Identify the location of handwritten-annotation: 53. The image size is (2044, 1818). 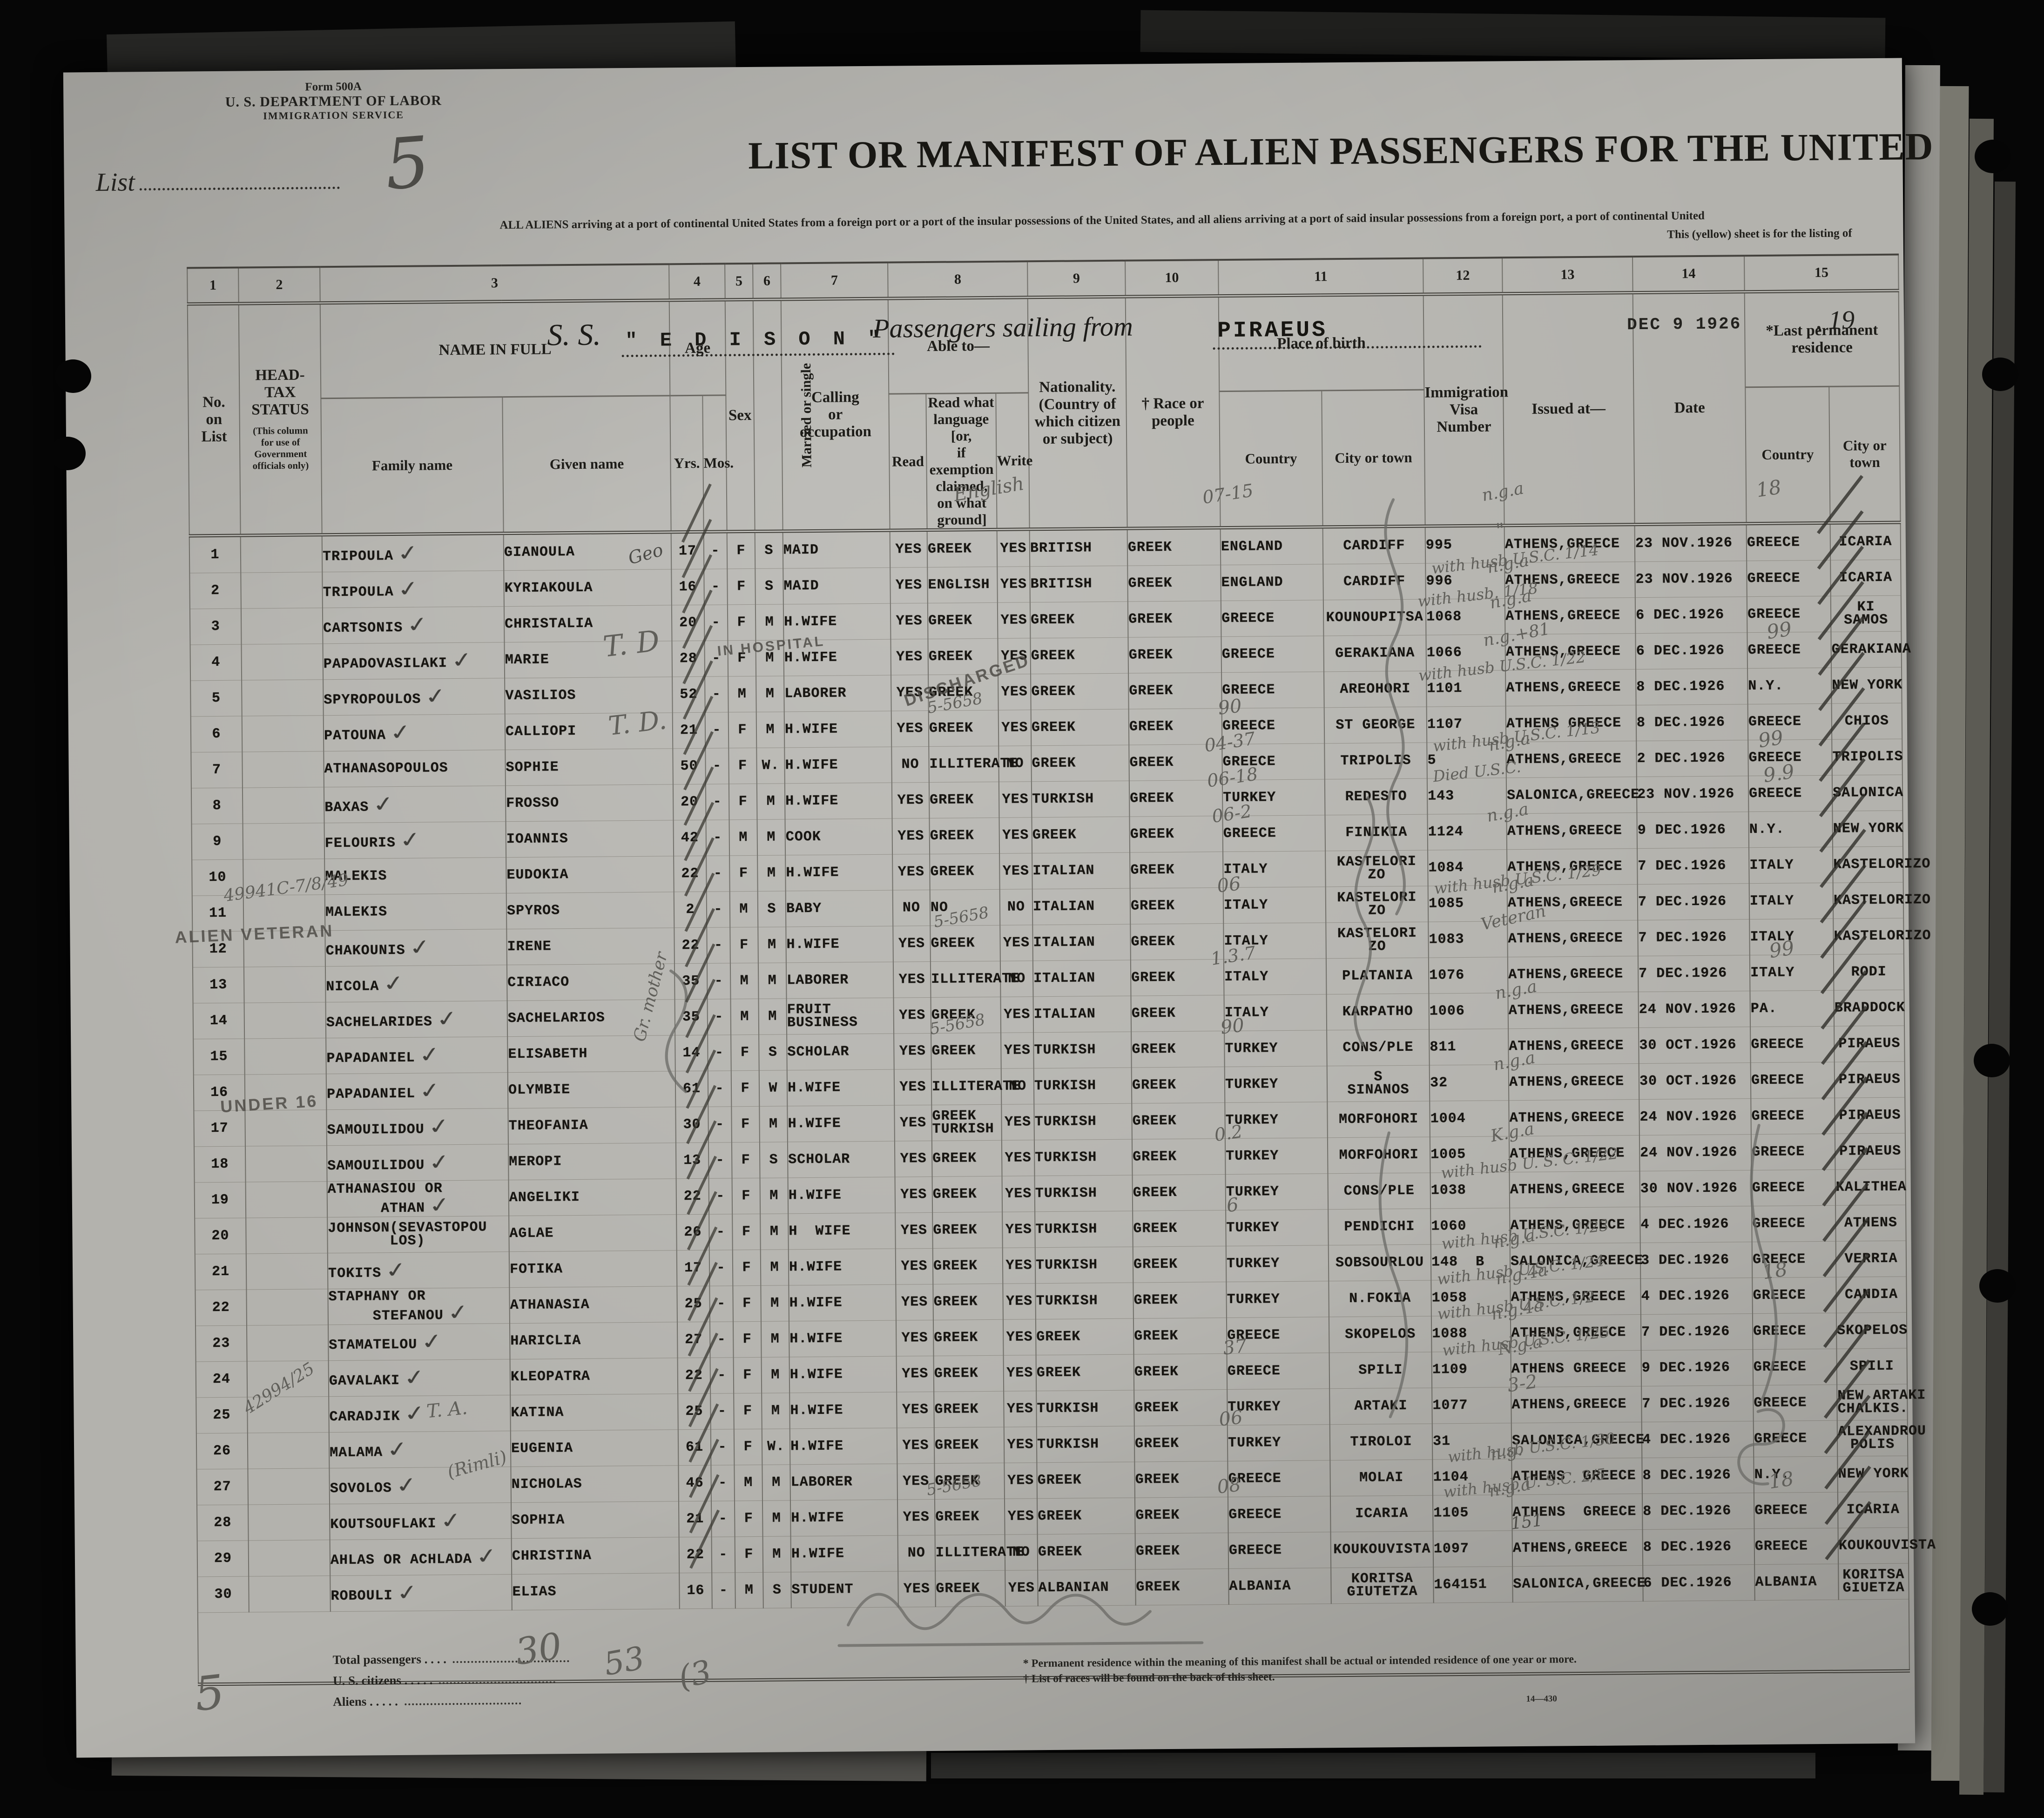
(624, 1661).